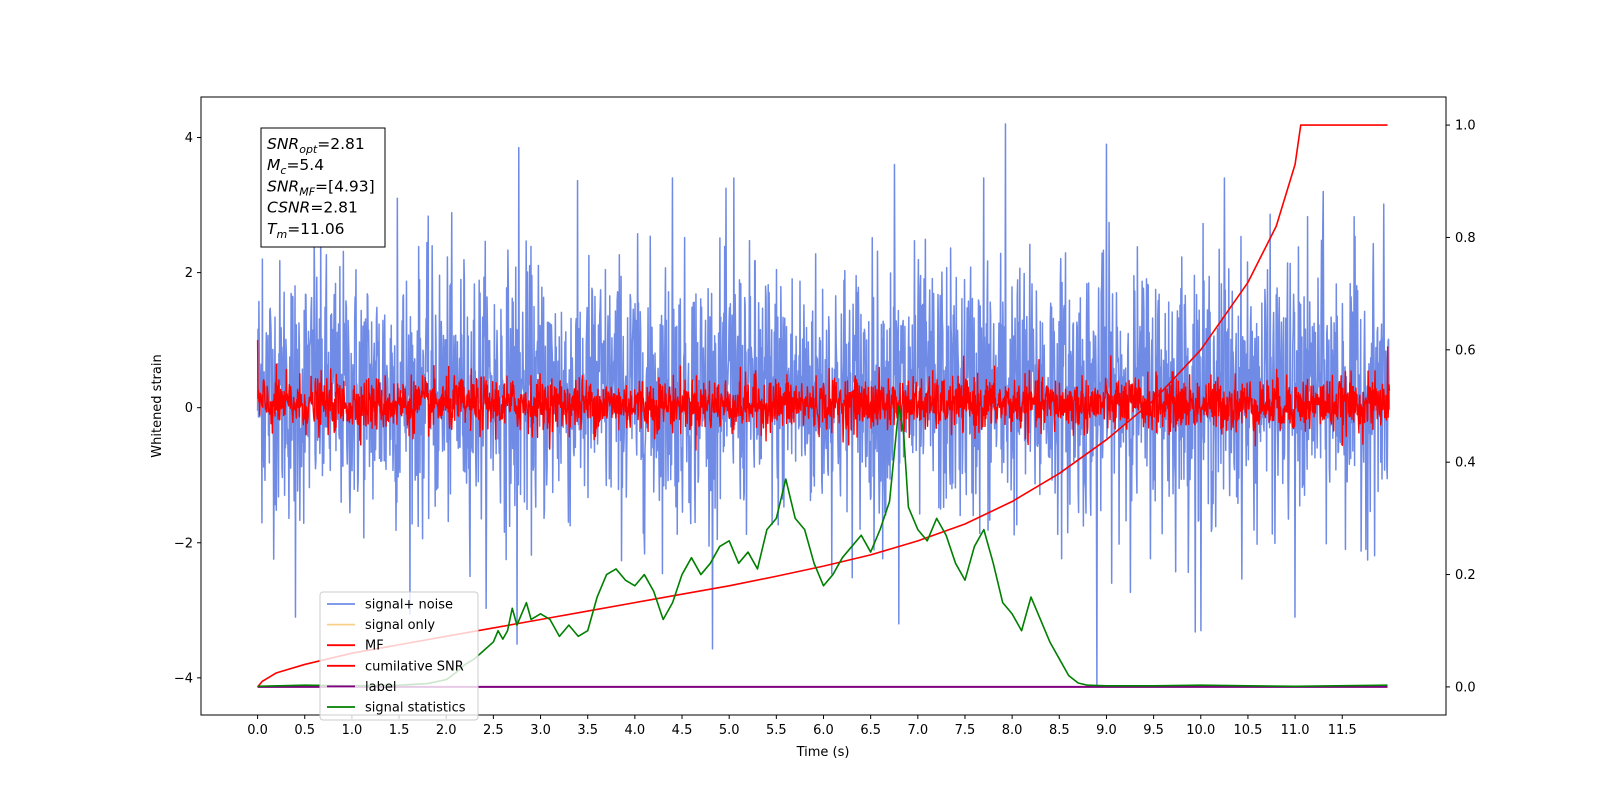 This screenshot has height=800, width=1600. I want to click on annotation-subscript: c, so click(283, 170).